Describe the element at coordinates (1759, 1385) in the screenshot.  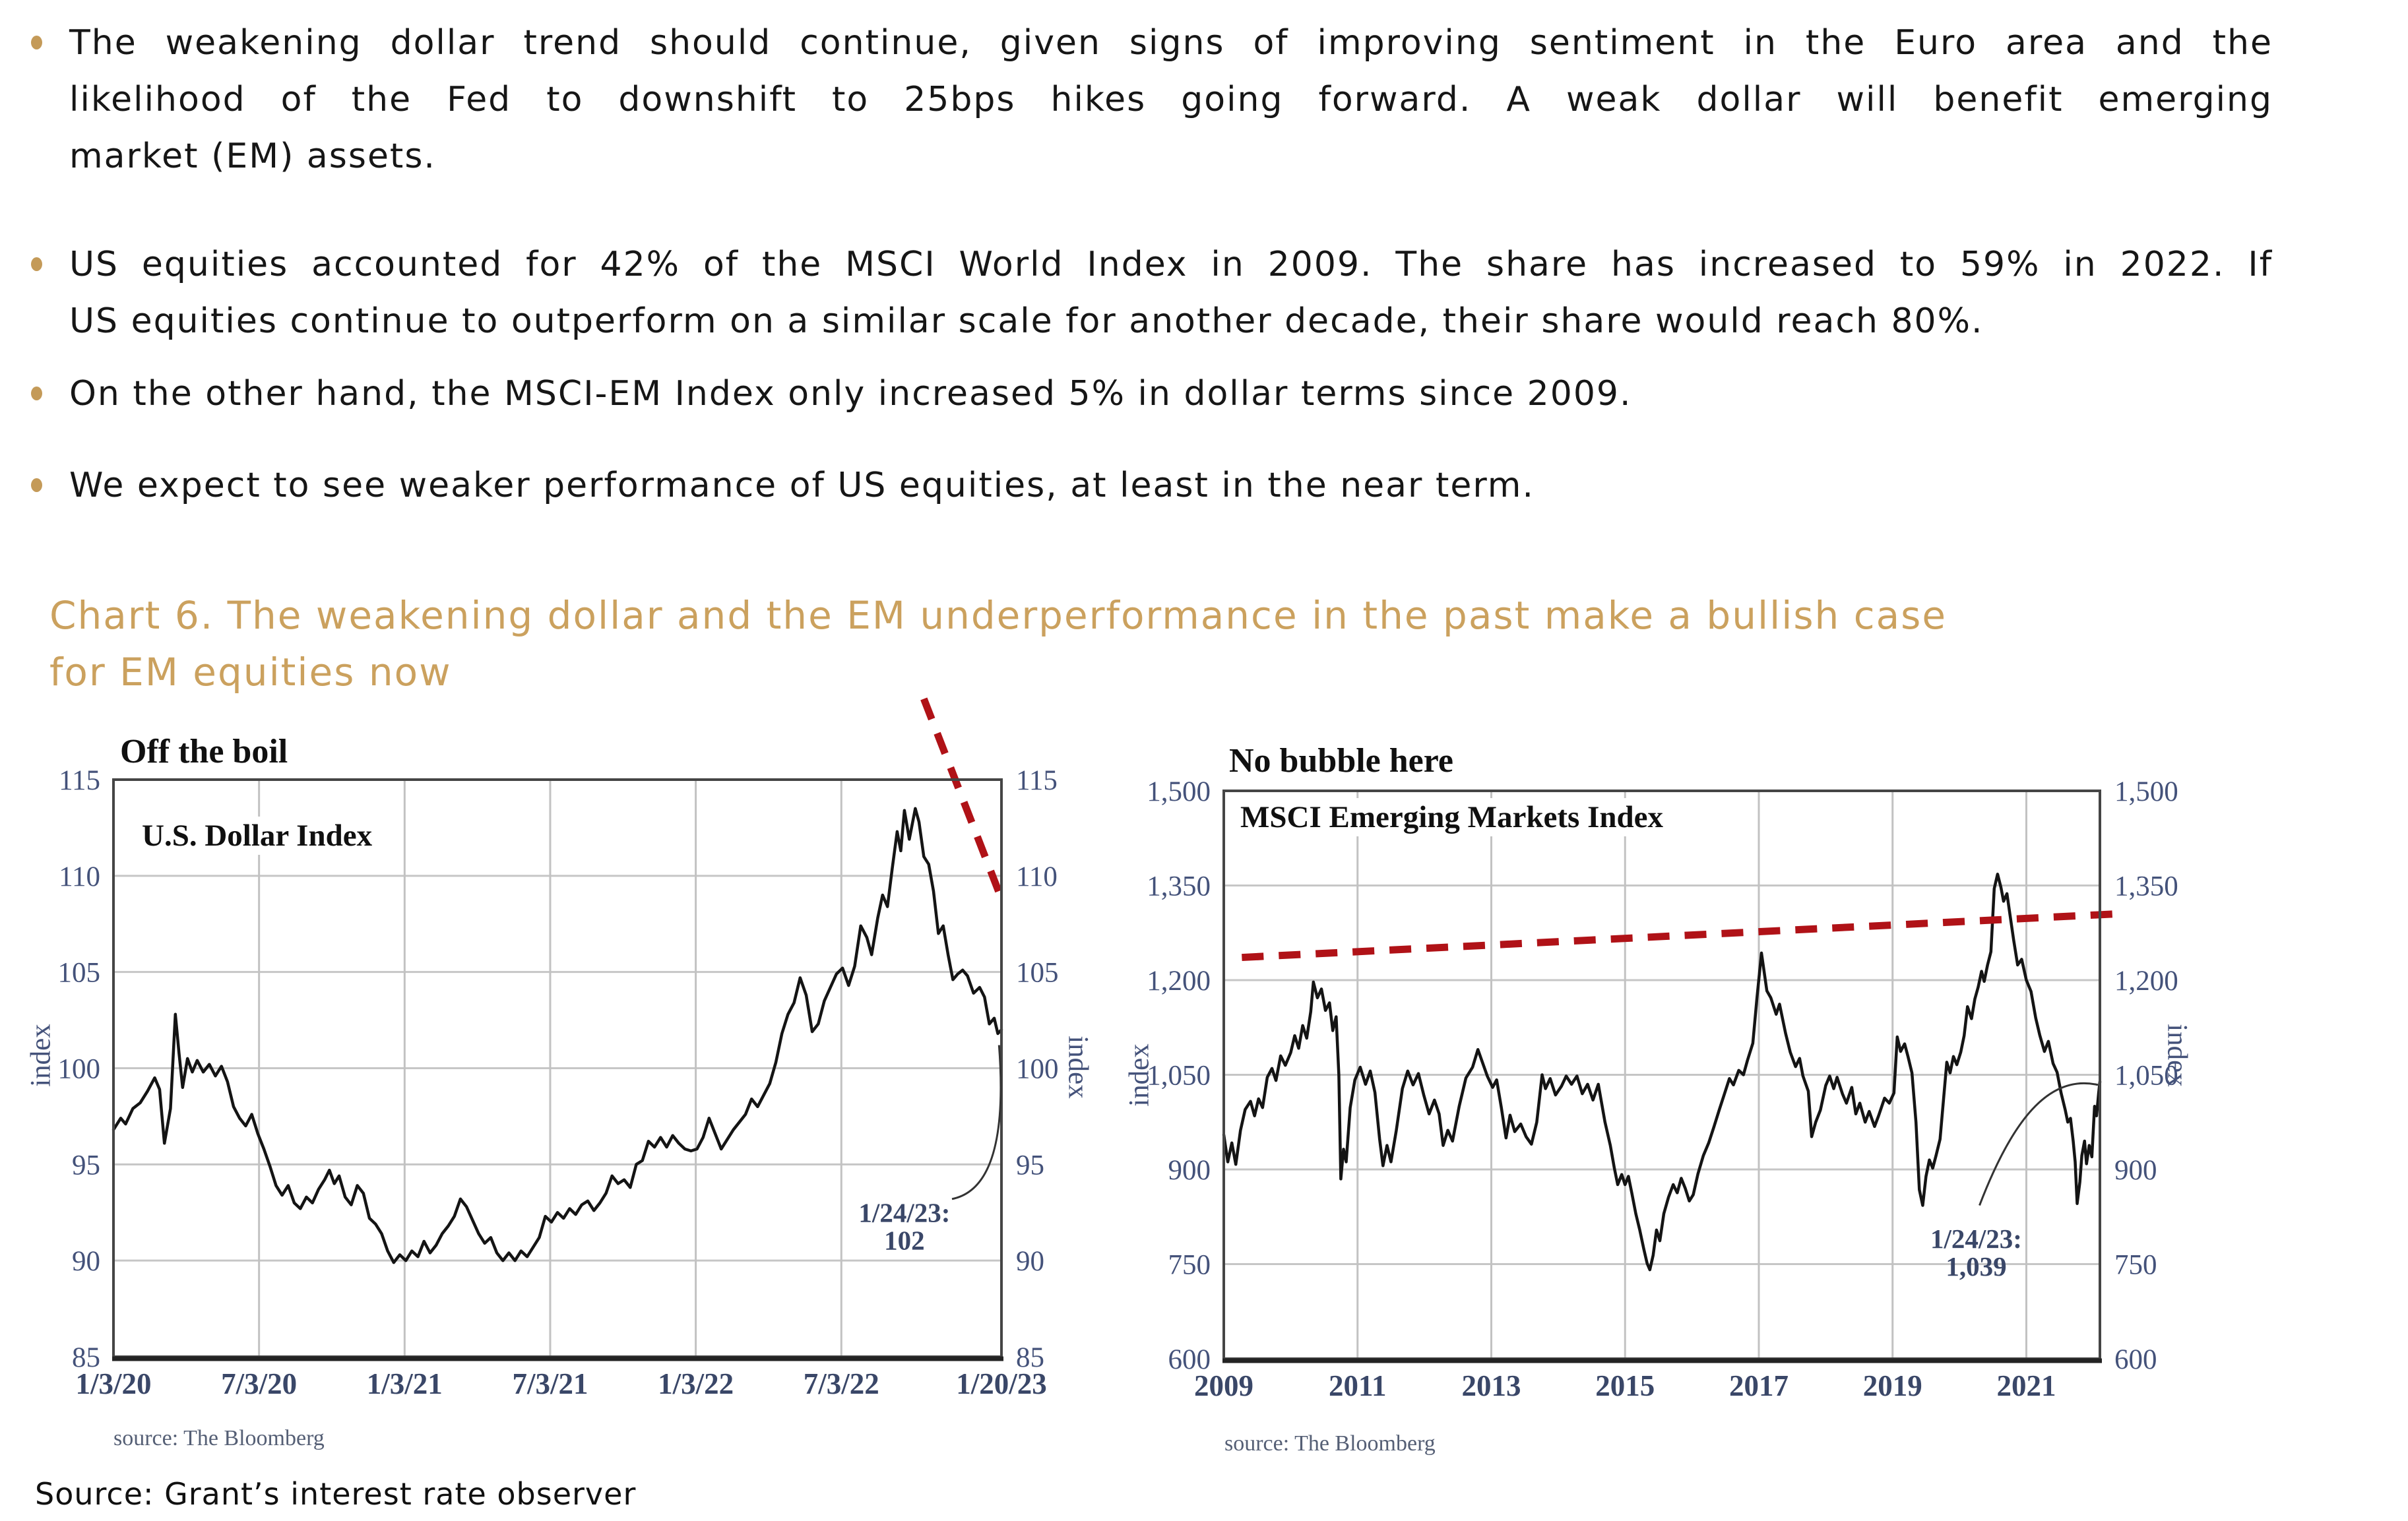
I see `x-tick-label: 2017` at that location.